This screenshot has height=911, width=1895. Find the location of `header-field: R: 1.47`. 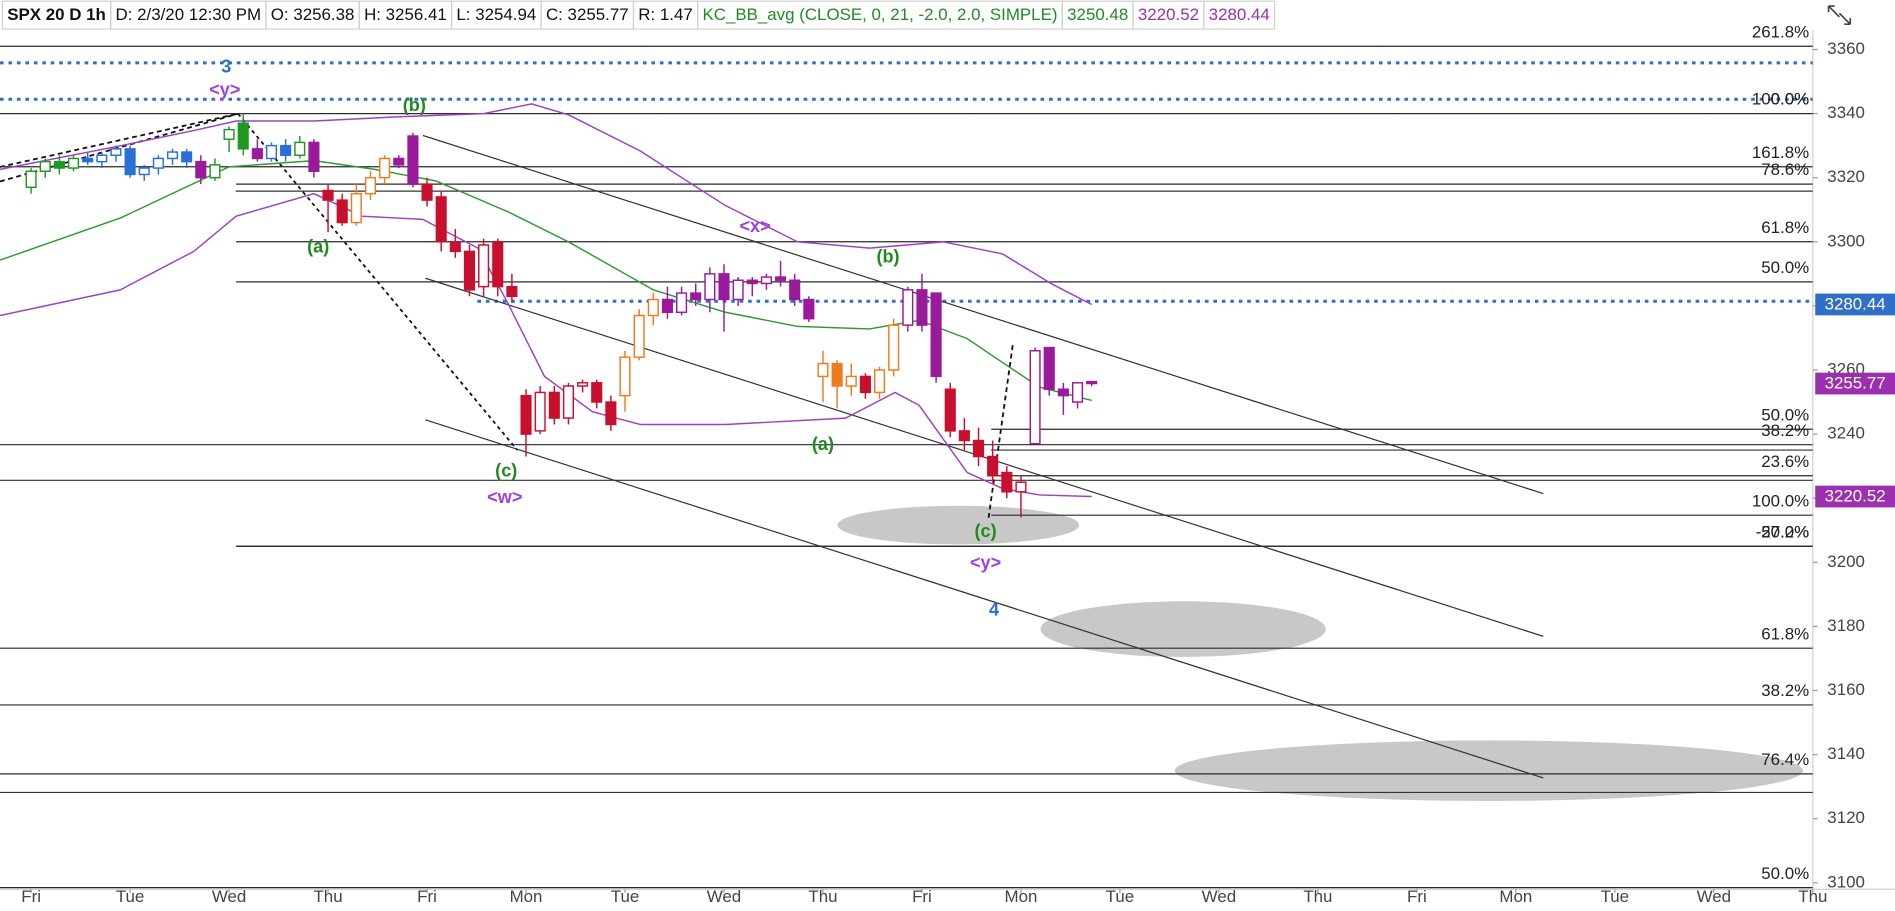

header-field: R: 1.47 is located at coordinates (665, 14).